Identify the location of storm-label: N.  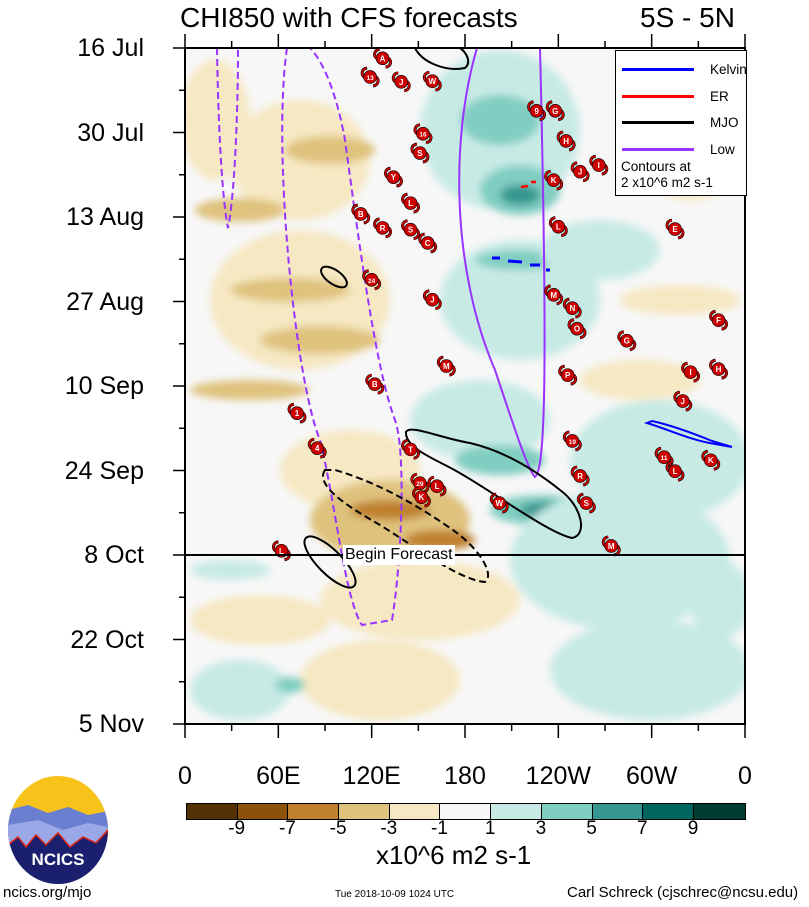
(572, 308).